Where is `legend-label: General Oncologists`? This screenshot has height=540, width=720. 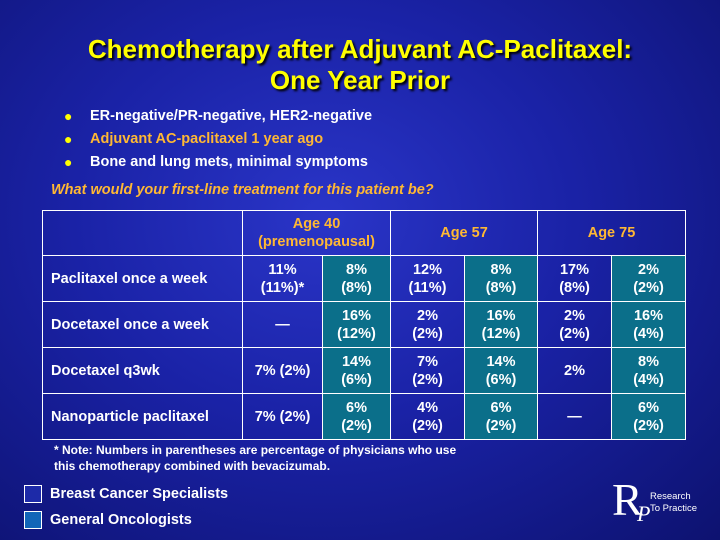 legend-label: General Oncologists is located at coordinates (121, 520).